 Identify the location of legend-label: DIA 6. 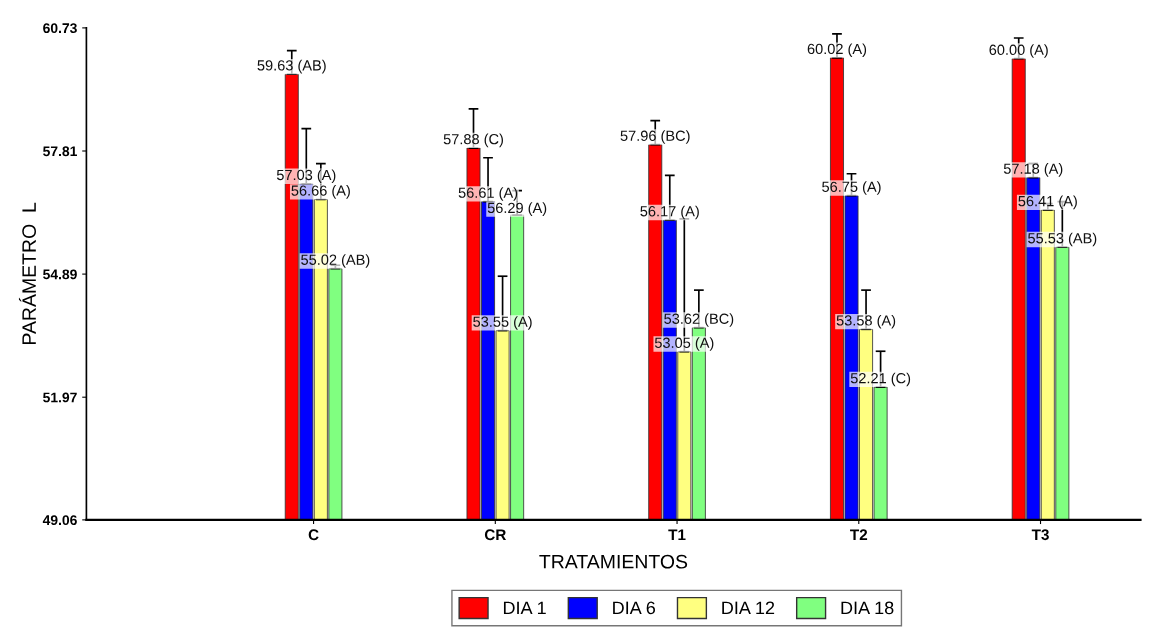
(634, 608).